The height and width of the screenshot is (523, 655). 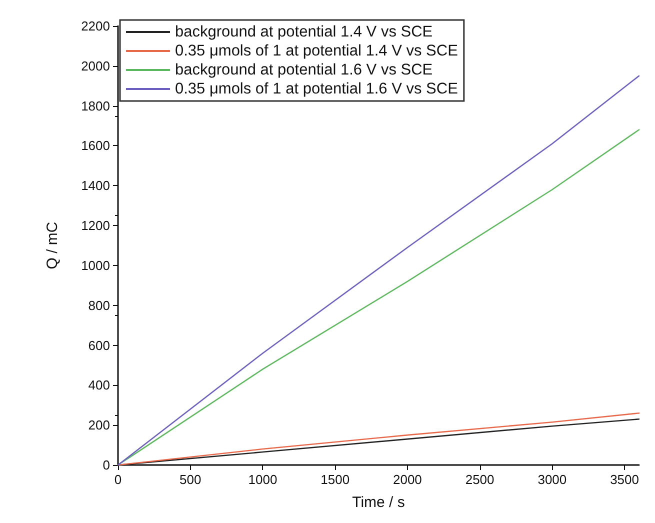 I want to click on y-tick-label: 0, so click(x=106, y=465).